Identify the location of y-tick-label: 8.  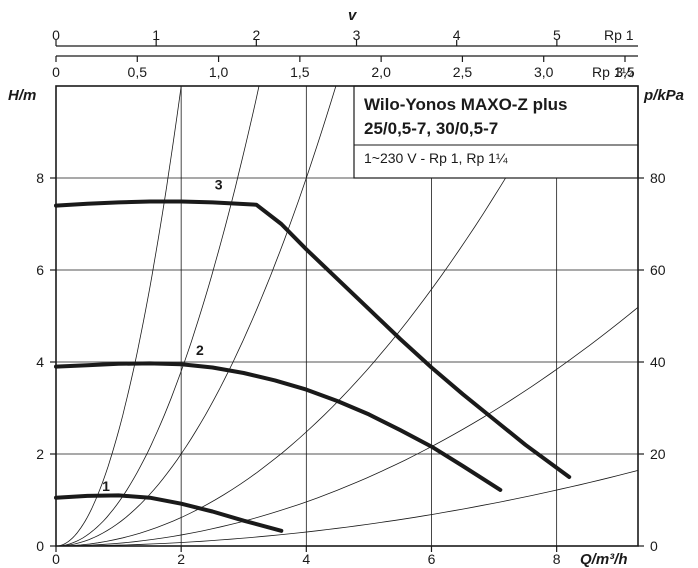
(40, 178).